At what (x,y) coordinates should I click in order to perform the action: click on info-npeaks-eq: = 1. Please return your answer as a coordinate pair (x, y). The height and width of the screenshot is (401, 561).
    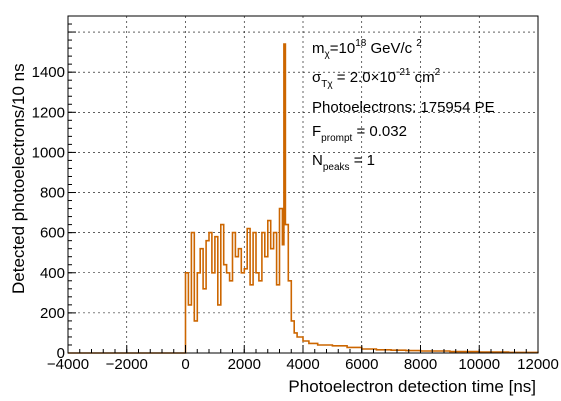
    Looking at the image, I should click on (362, 160).